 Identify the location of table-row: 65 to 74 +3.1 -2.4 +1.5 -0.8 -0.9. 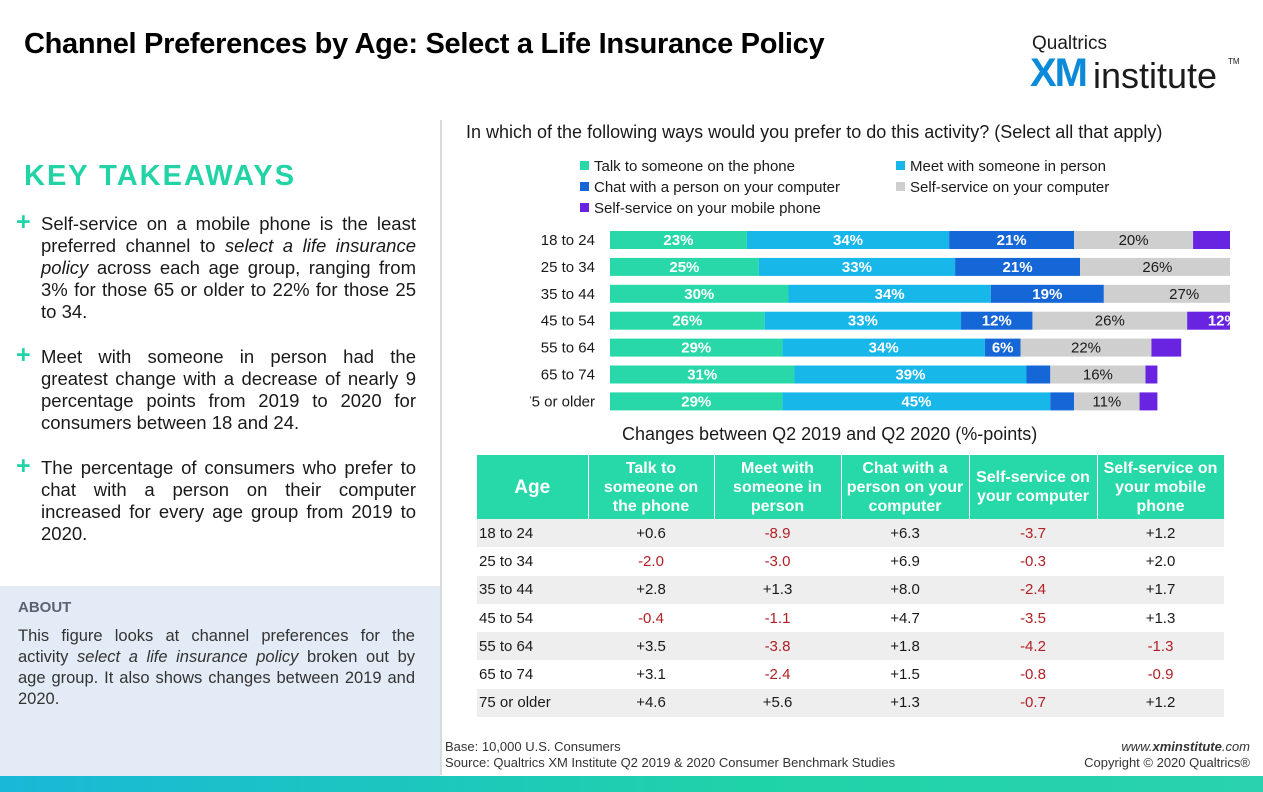
(850, 674).